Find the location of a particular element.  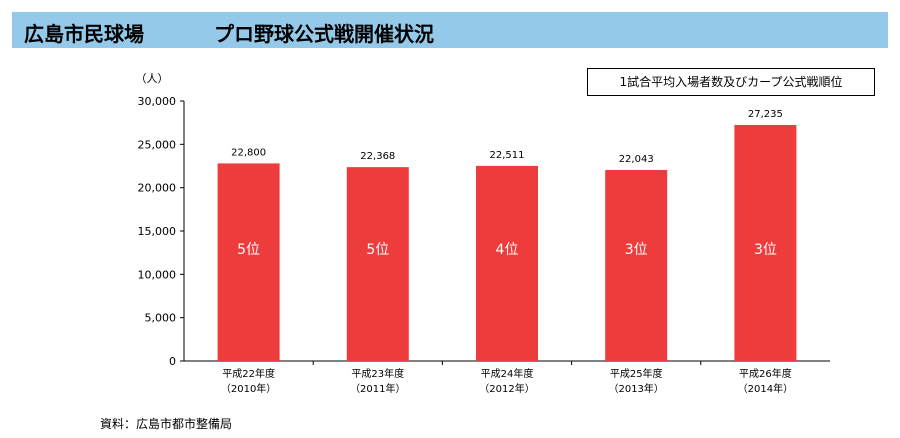

x-category-label: 平成24年度 is located at coordinates (507, 373).